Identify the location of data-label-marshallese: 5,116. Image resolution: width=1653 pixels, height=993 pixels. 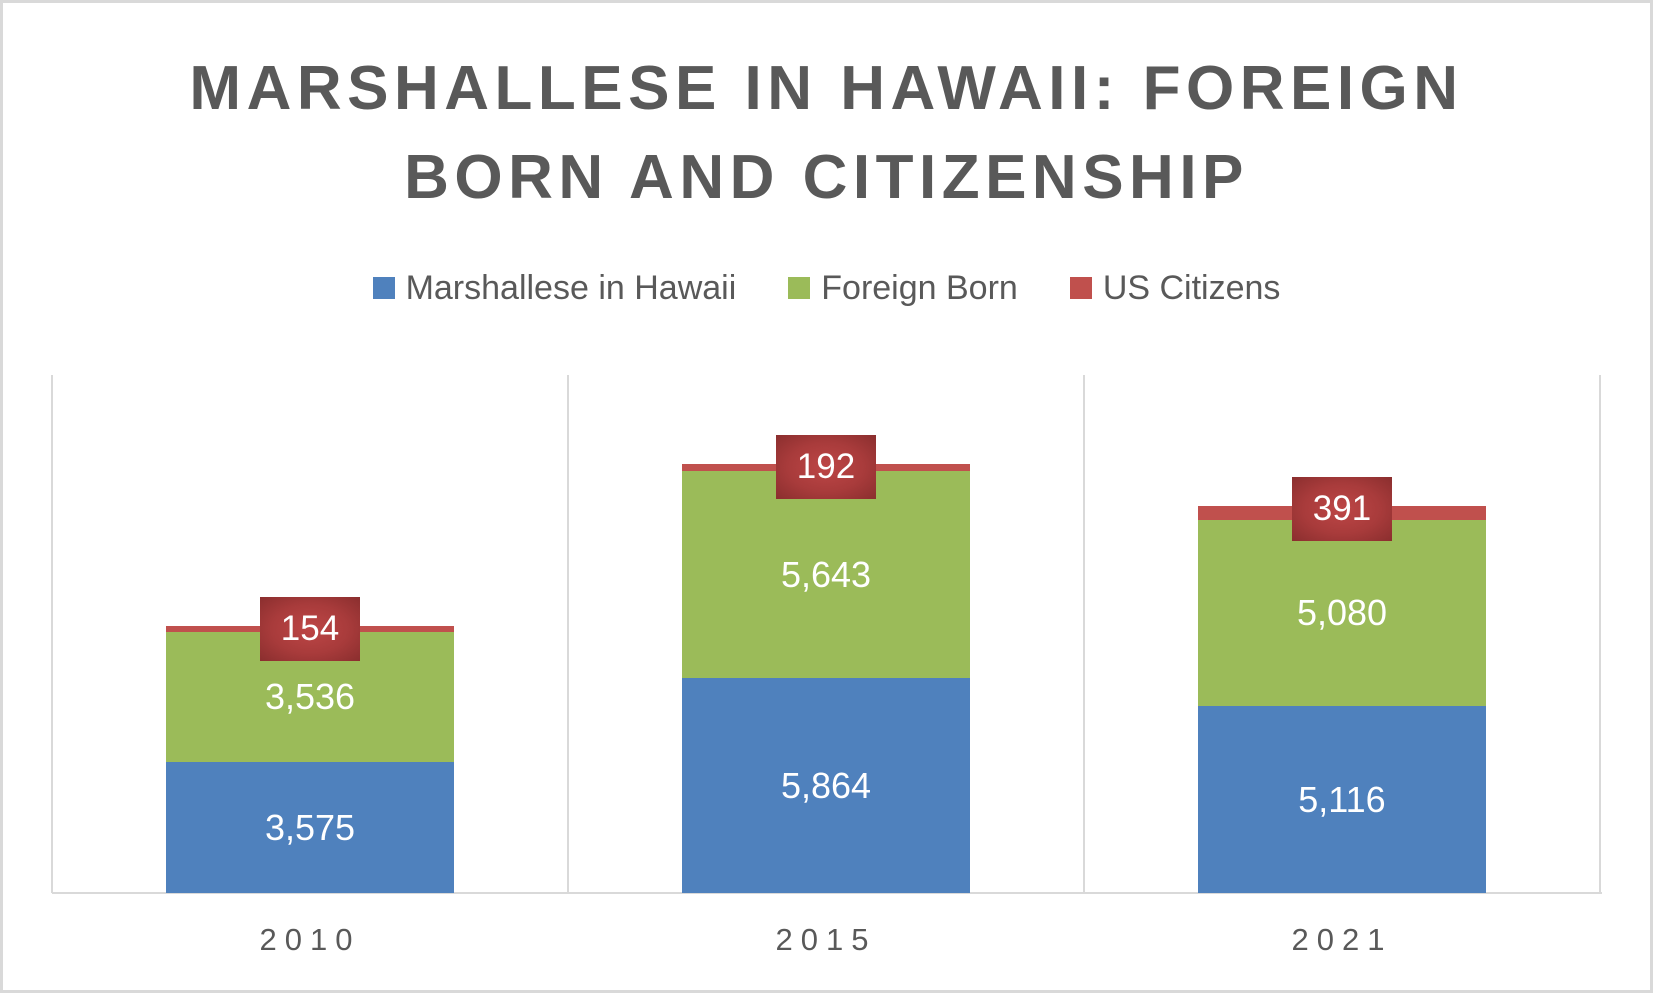
(1342, 799).